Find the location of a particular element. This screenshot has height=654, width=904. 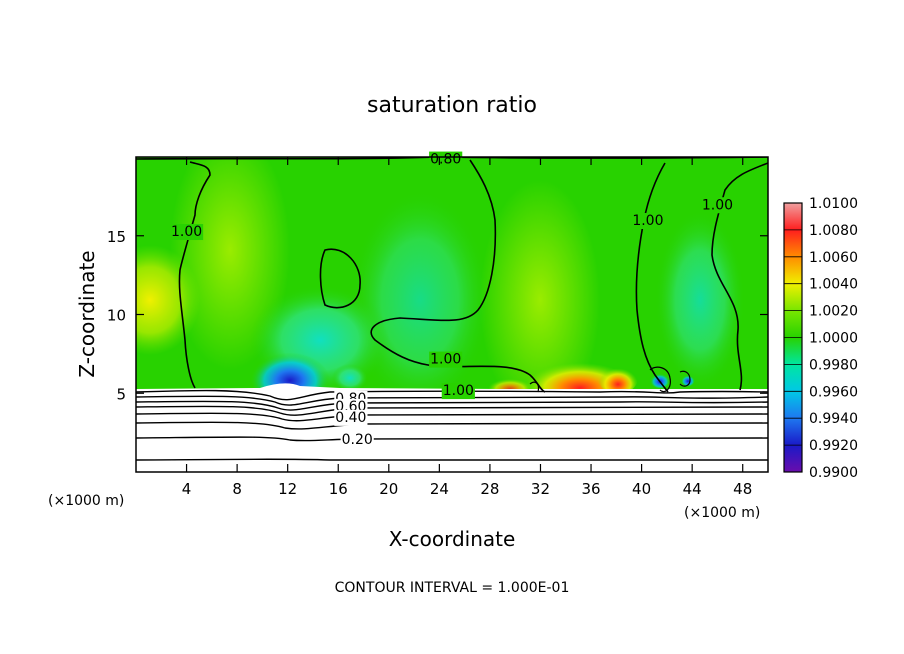

surface-contours is located at coordinates (610, 379).